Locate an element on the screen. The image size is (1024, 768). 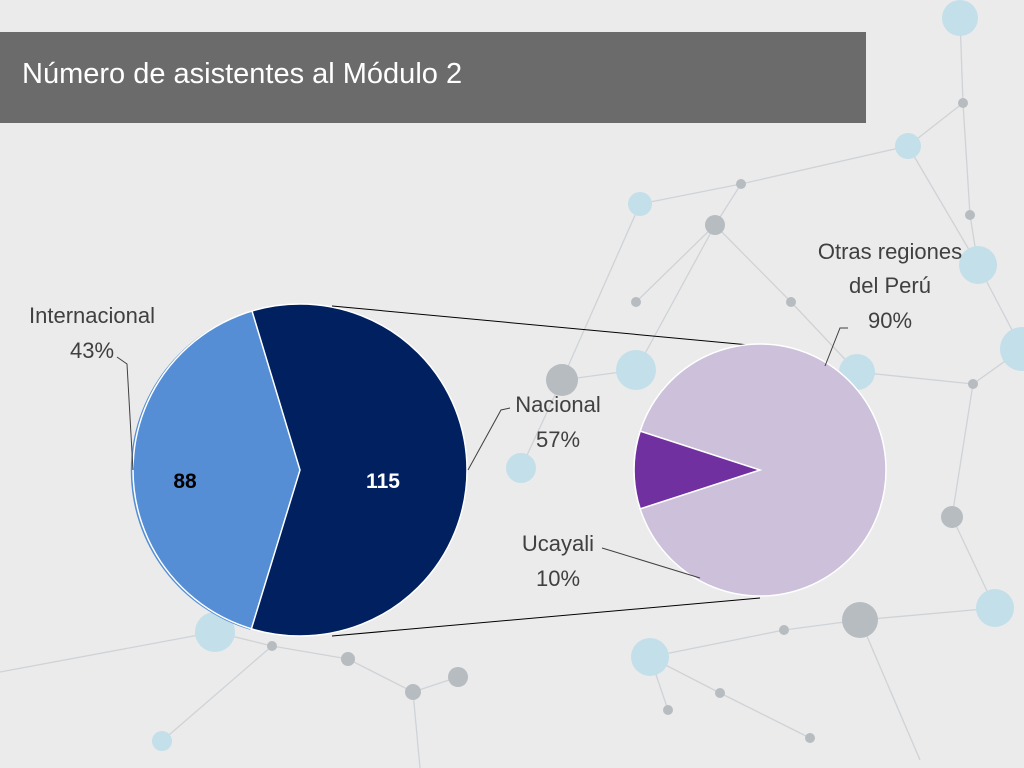
data-label-value-internacional: 88 is located at coordinates (185, 481).